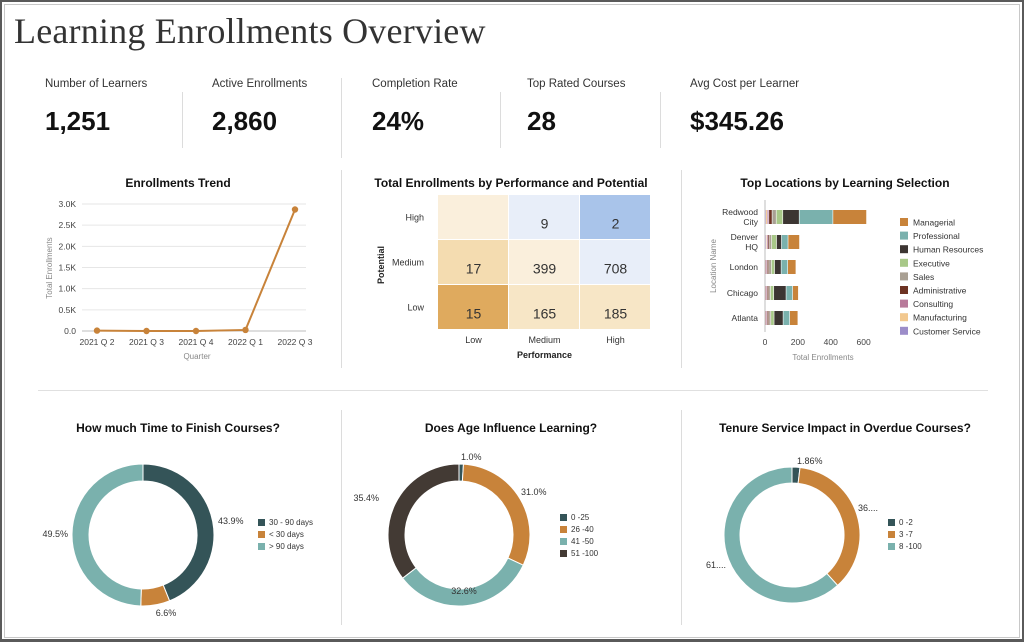 The height and width of the screenshot is (642, 1024). Describe the element at coordinates (97, 342) in the screenshot. I see `x-tick-label: 2021 Q 2` at that location.